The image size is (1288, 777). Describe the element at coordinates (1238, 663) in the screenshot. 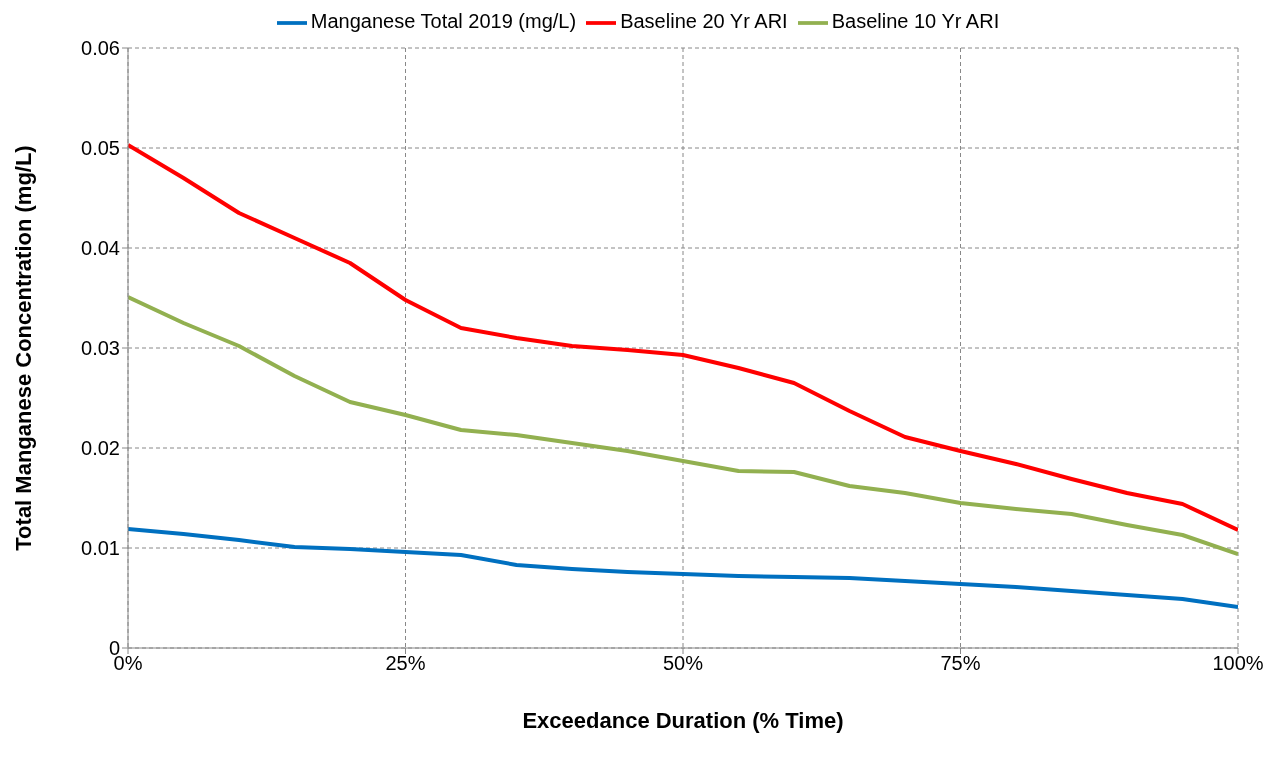

I see `x-tick-label: 100%` at that location.